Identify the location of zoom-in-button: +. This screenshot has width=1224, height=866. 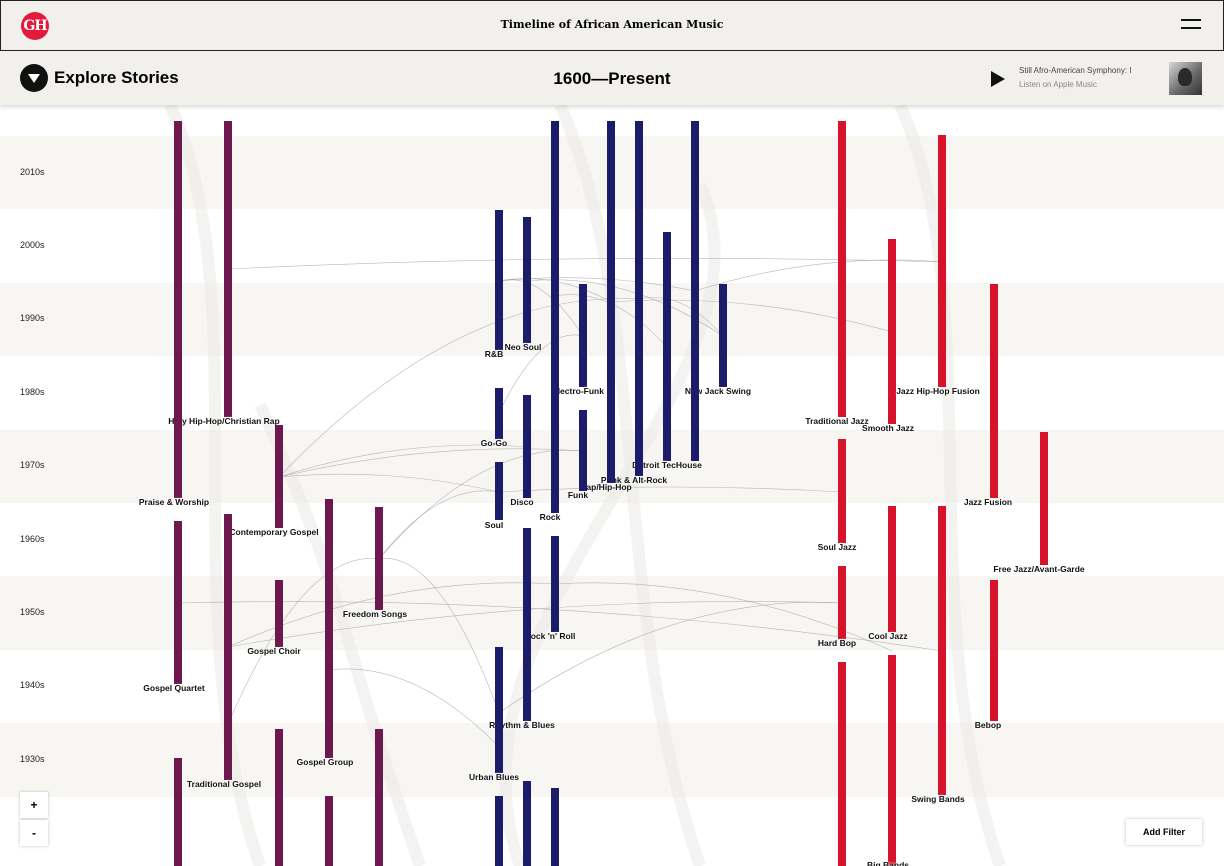
(34, 805).